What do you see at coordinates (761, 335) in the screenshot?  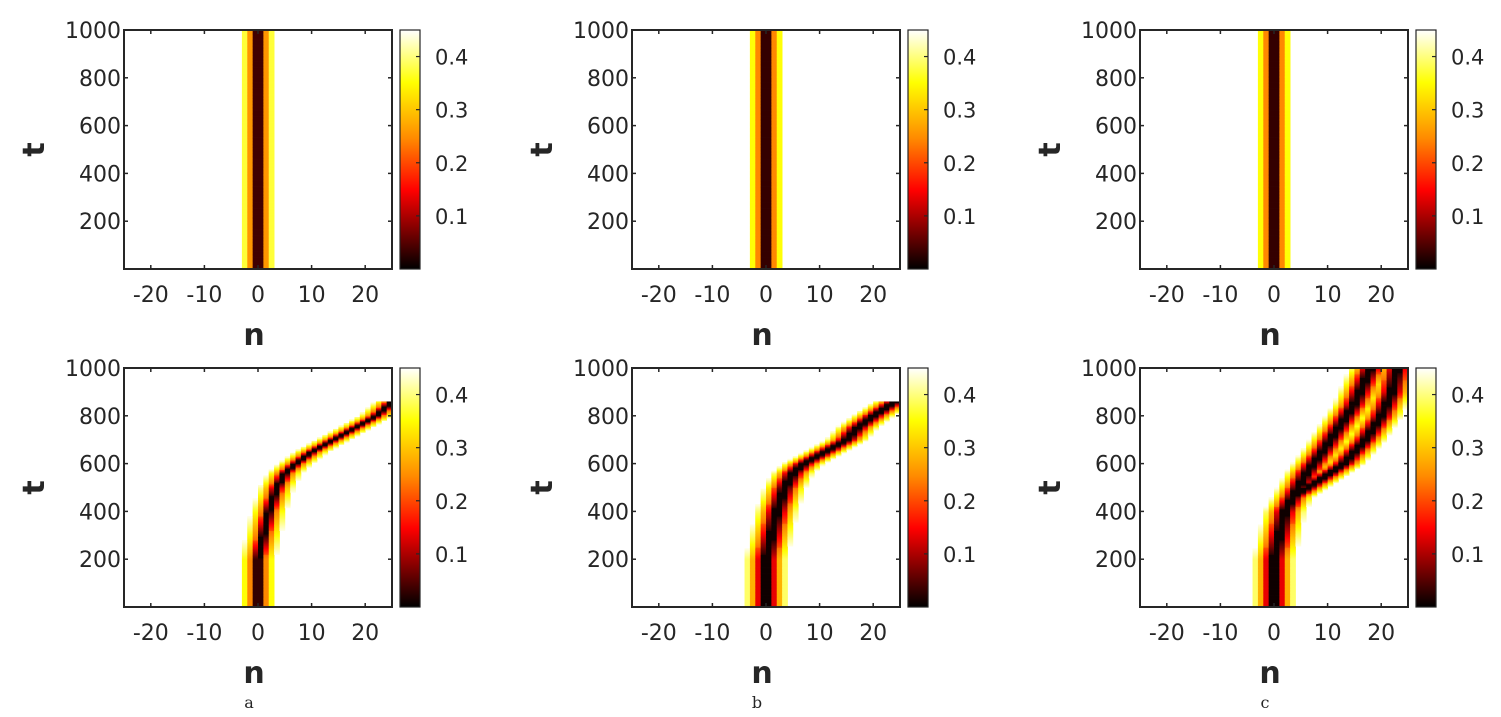 I see `x-axis-label: n` at bounding box center [761, 335].